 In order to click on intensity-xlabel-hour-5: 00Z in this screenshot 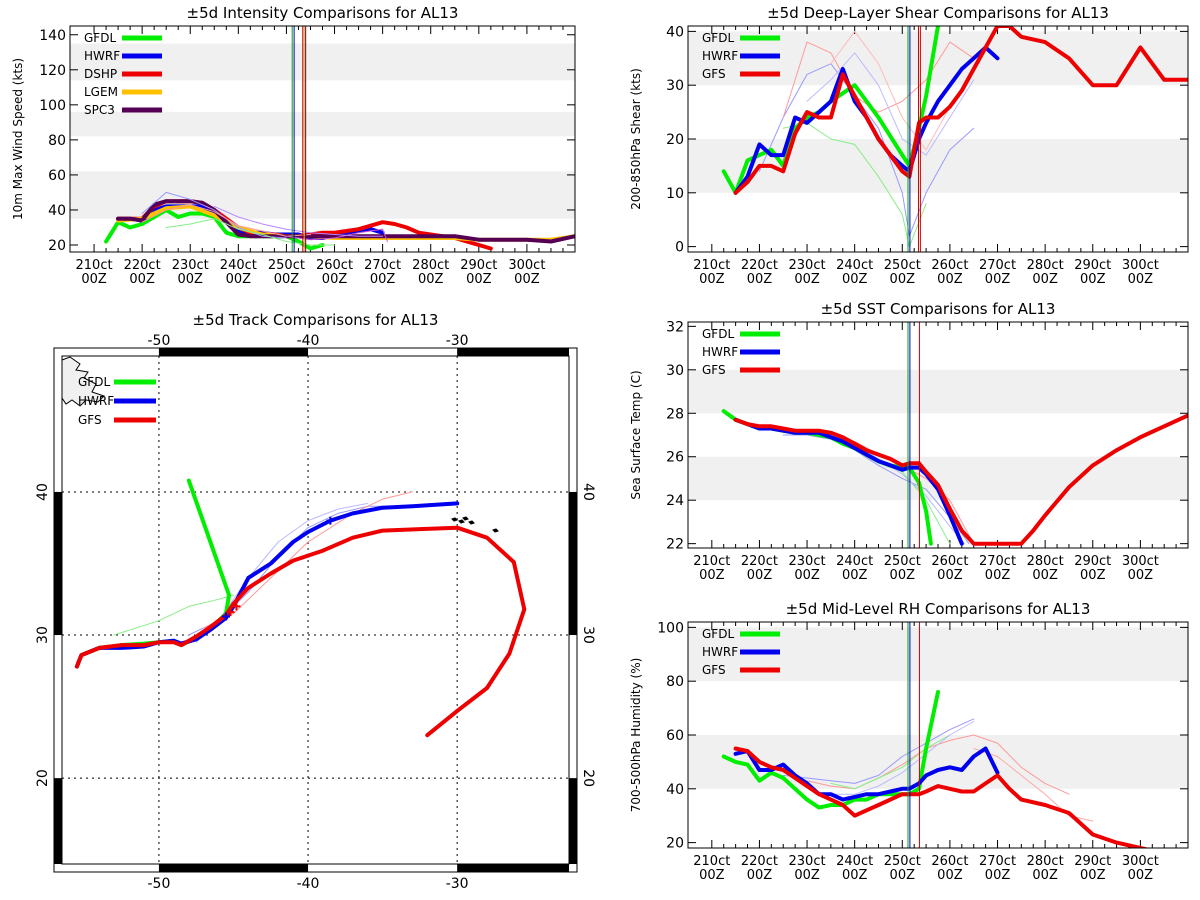, I will do `click(335, 279)`.